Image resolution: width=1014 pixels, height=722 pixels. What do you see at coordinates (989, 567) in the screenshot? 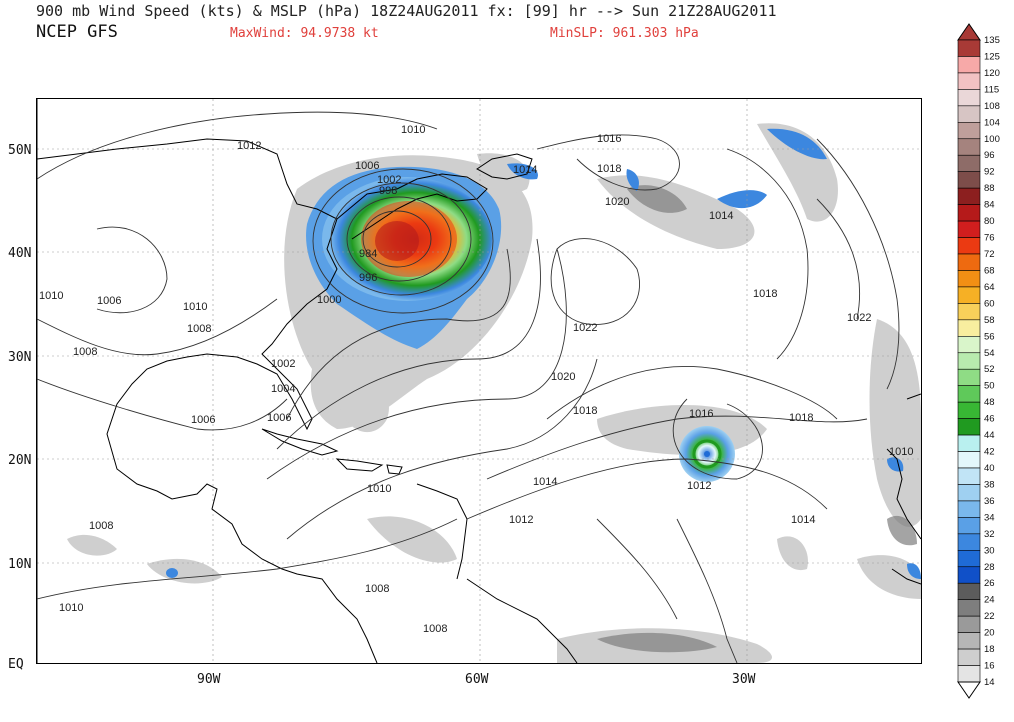
I see `colorbar-level-label: 28` at bounding box center [989, 567].